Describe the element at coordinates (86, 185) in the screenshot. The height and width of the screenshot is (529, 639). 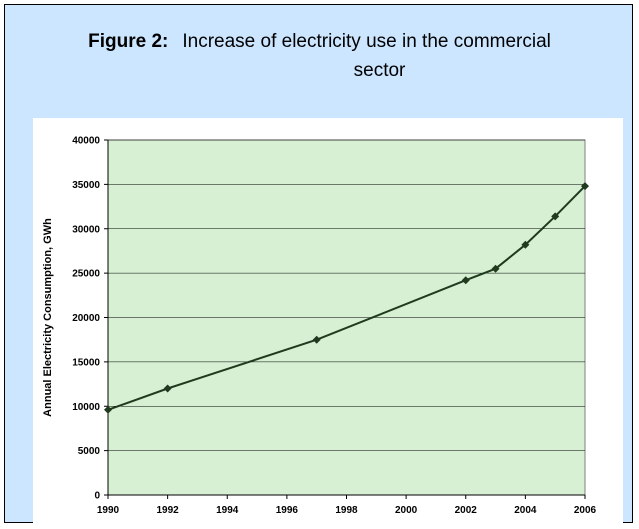
I see `y-tick-label: 35000` at that location.